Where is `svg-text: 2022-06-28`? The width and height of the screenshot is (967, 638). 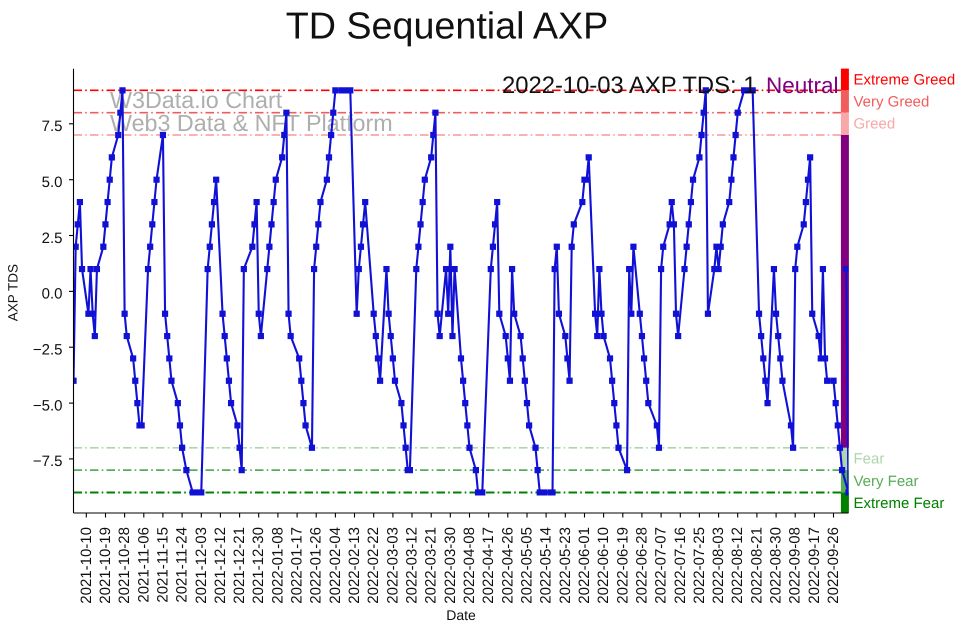
svg-text: 2022-06-28 is located at coordinates (641, 565).